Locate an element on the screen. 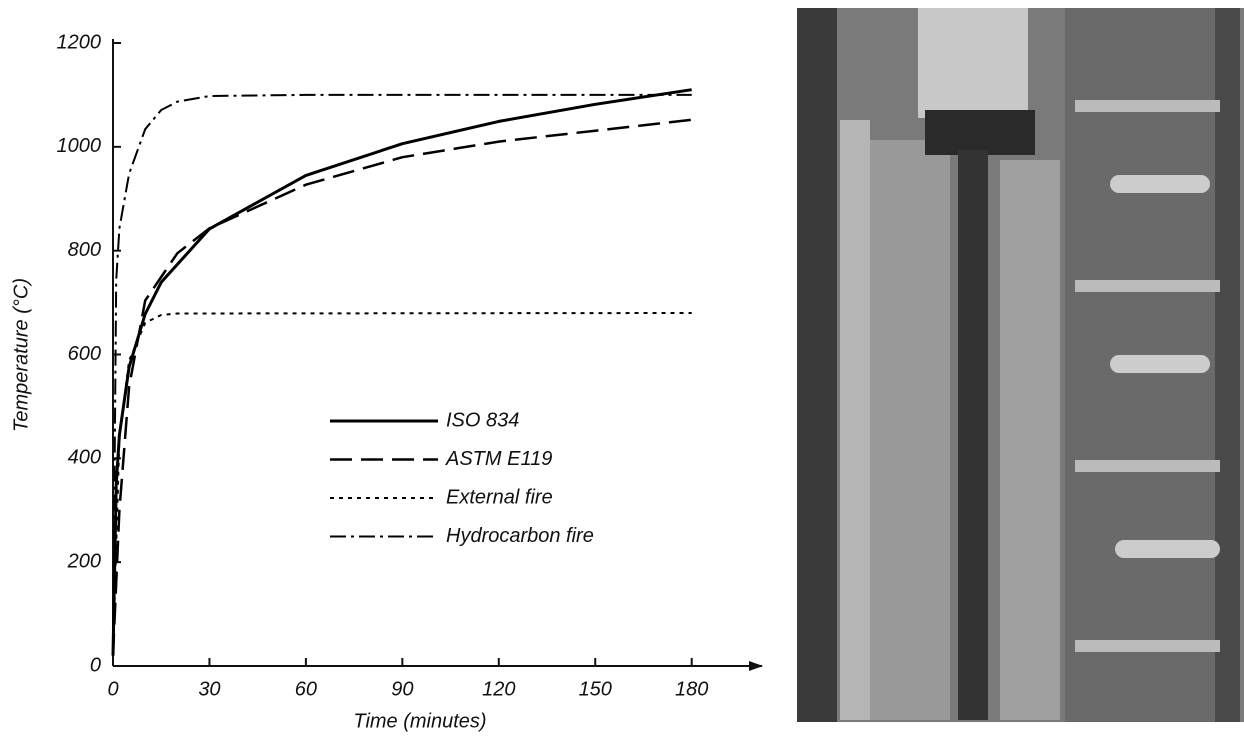 Image resolution: width=1244 pixels, height=740 pixels. y-tick-label: 600 is located at coordinates (84, 354).